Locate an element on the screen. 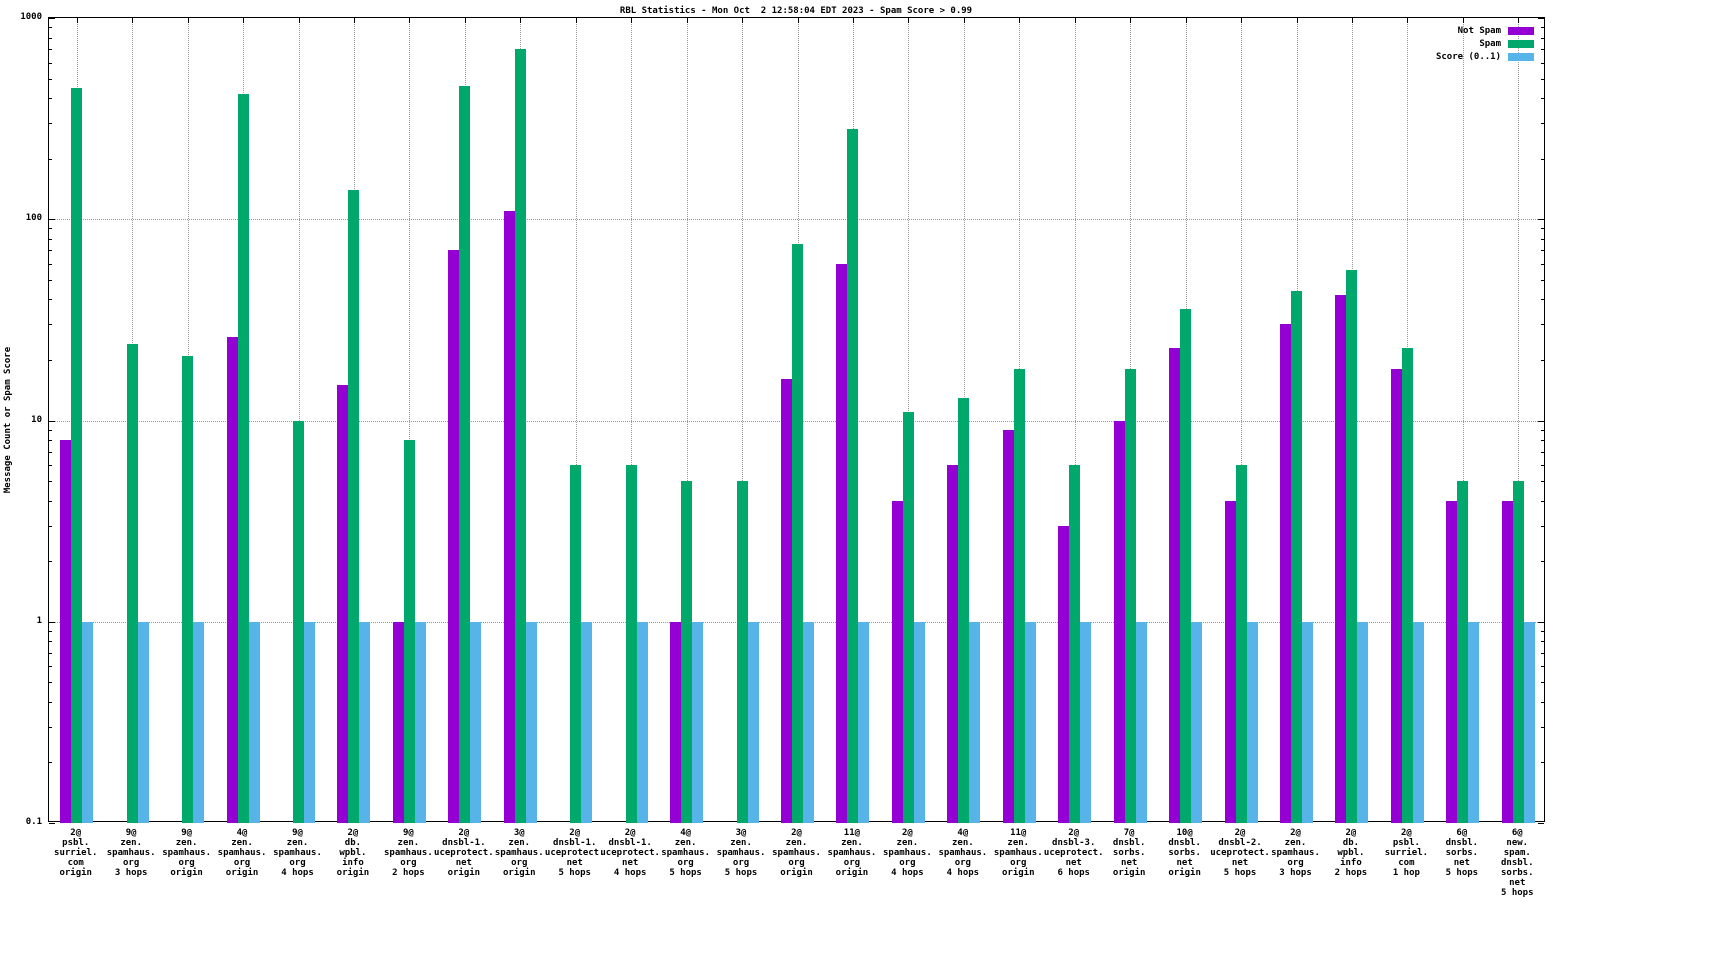  y-tick-label: 0.1 is located at coordinates (33, 822).